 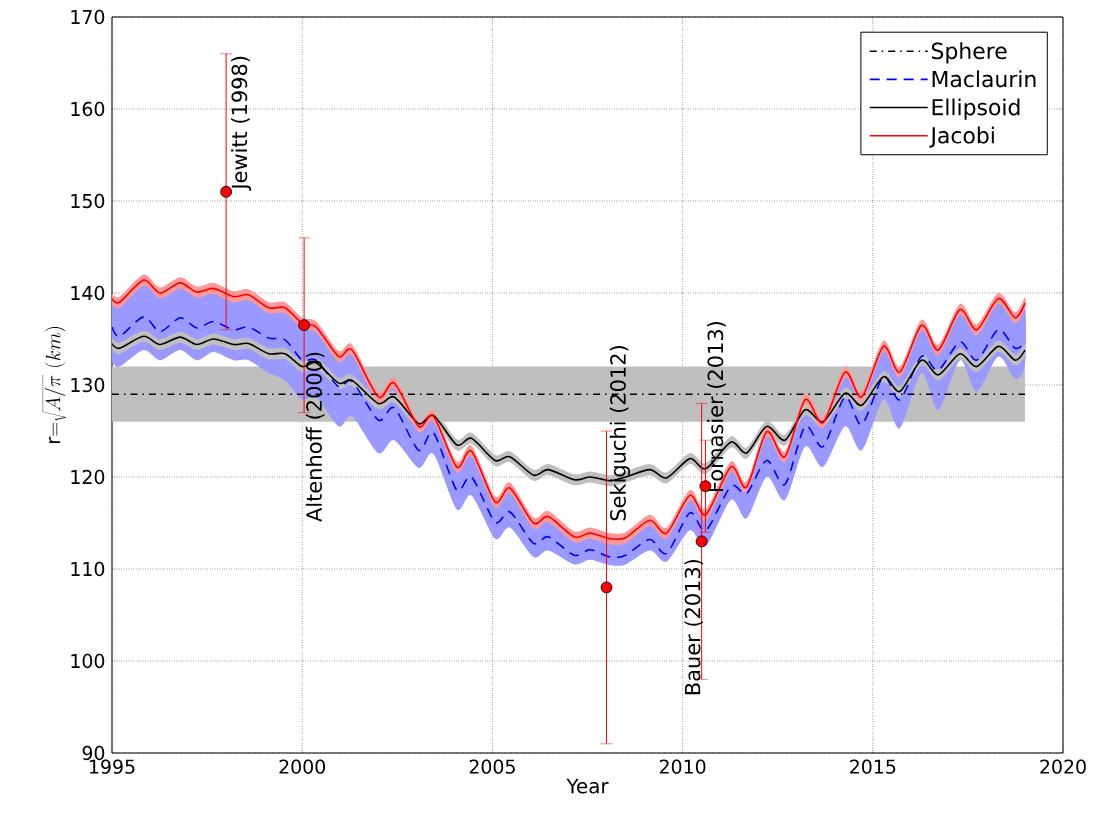 What do you see at coordinates (88, 17) in the screenshot?
I see `y-tick-label: 170` at bounding box center [88, 17].